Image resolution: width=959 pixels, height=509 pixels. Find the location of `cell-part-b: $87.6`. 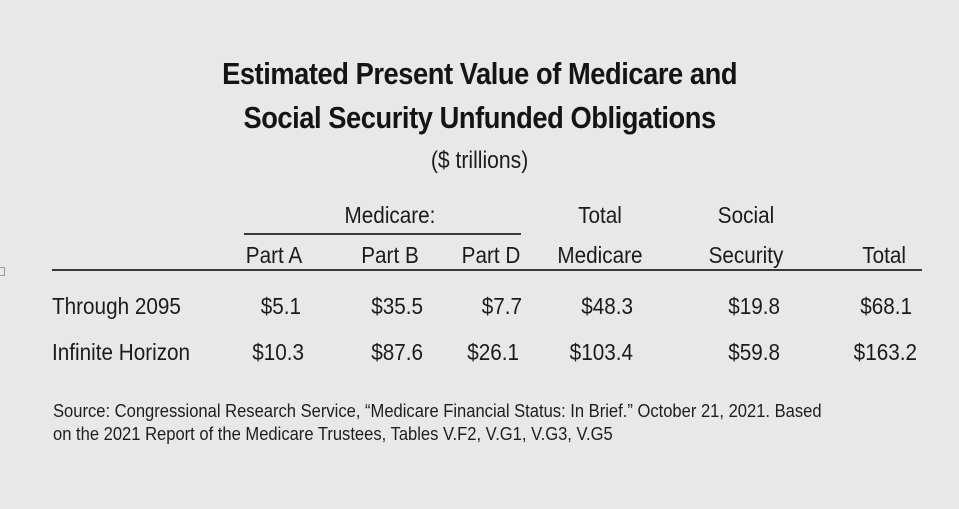

cell-part-b: $87.6 is located at coordinates (397, 352).